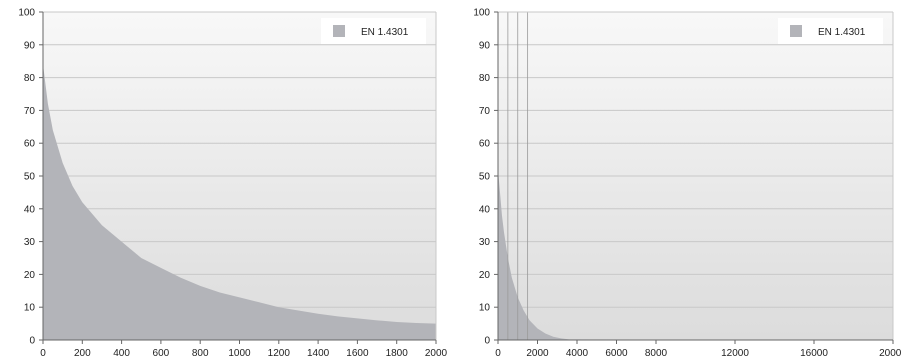  Describe the element at coordinates (318, 353) in the screenshot. I see `x-tick-label: 1400` at that location.